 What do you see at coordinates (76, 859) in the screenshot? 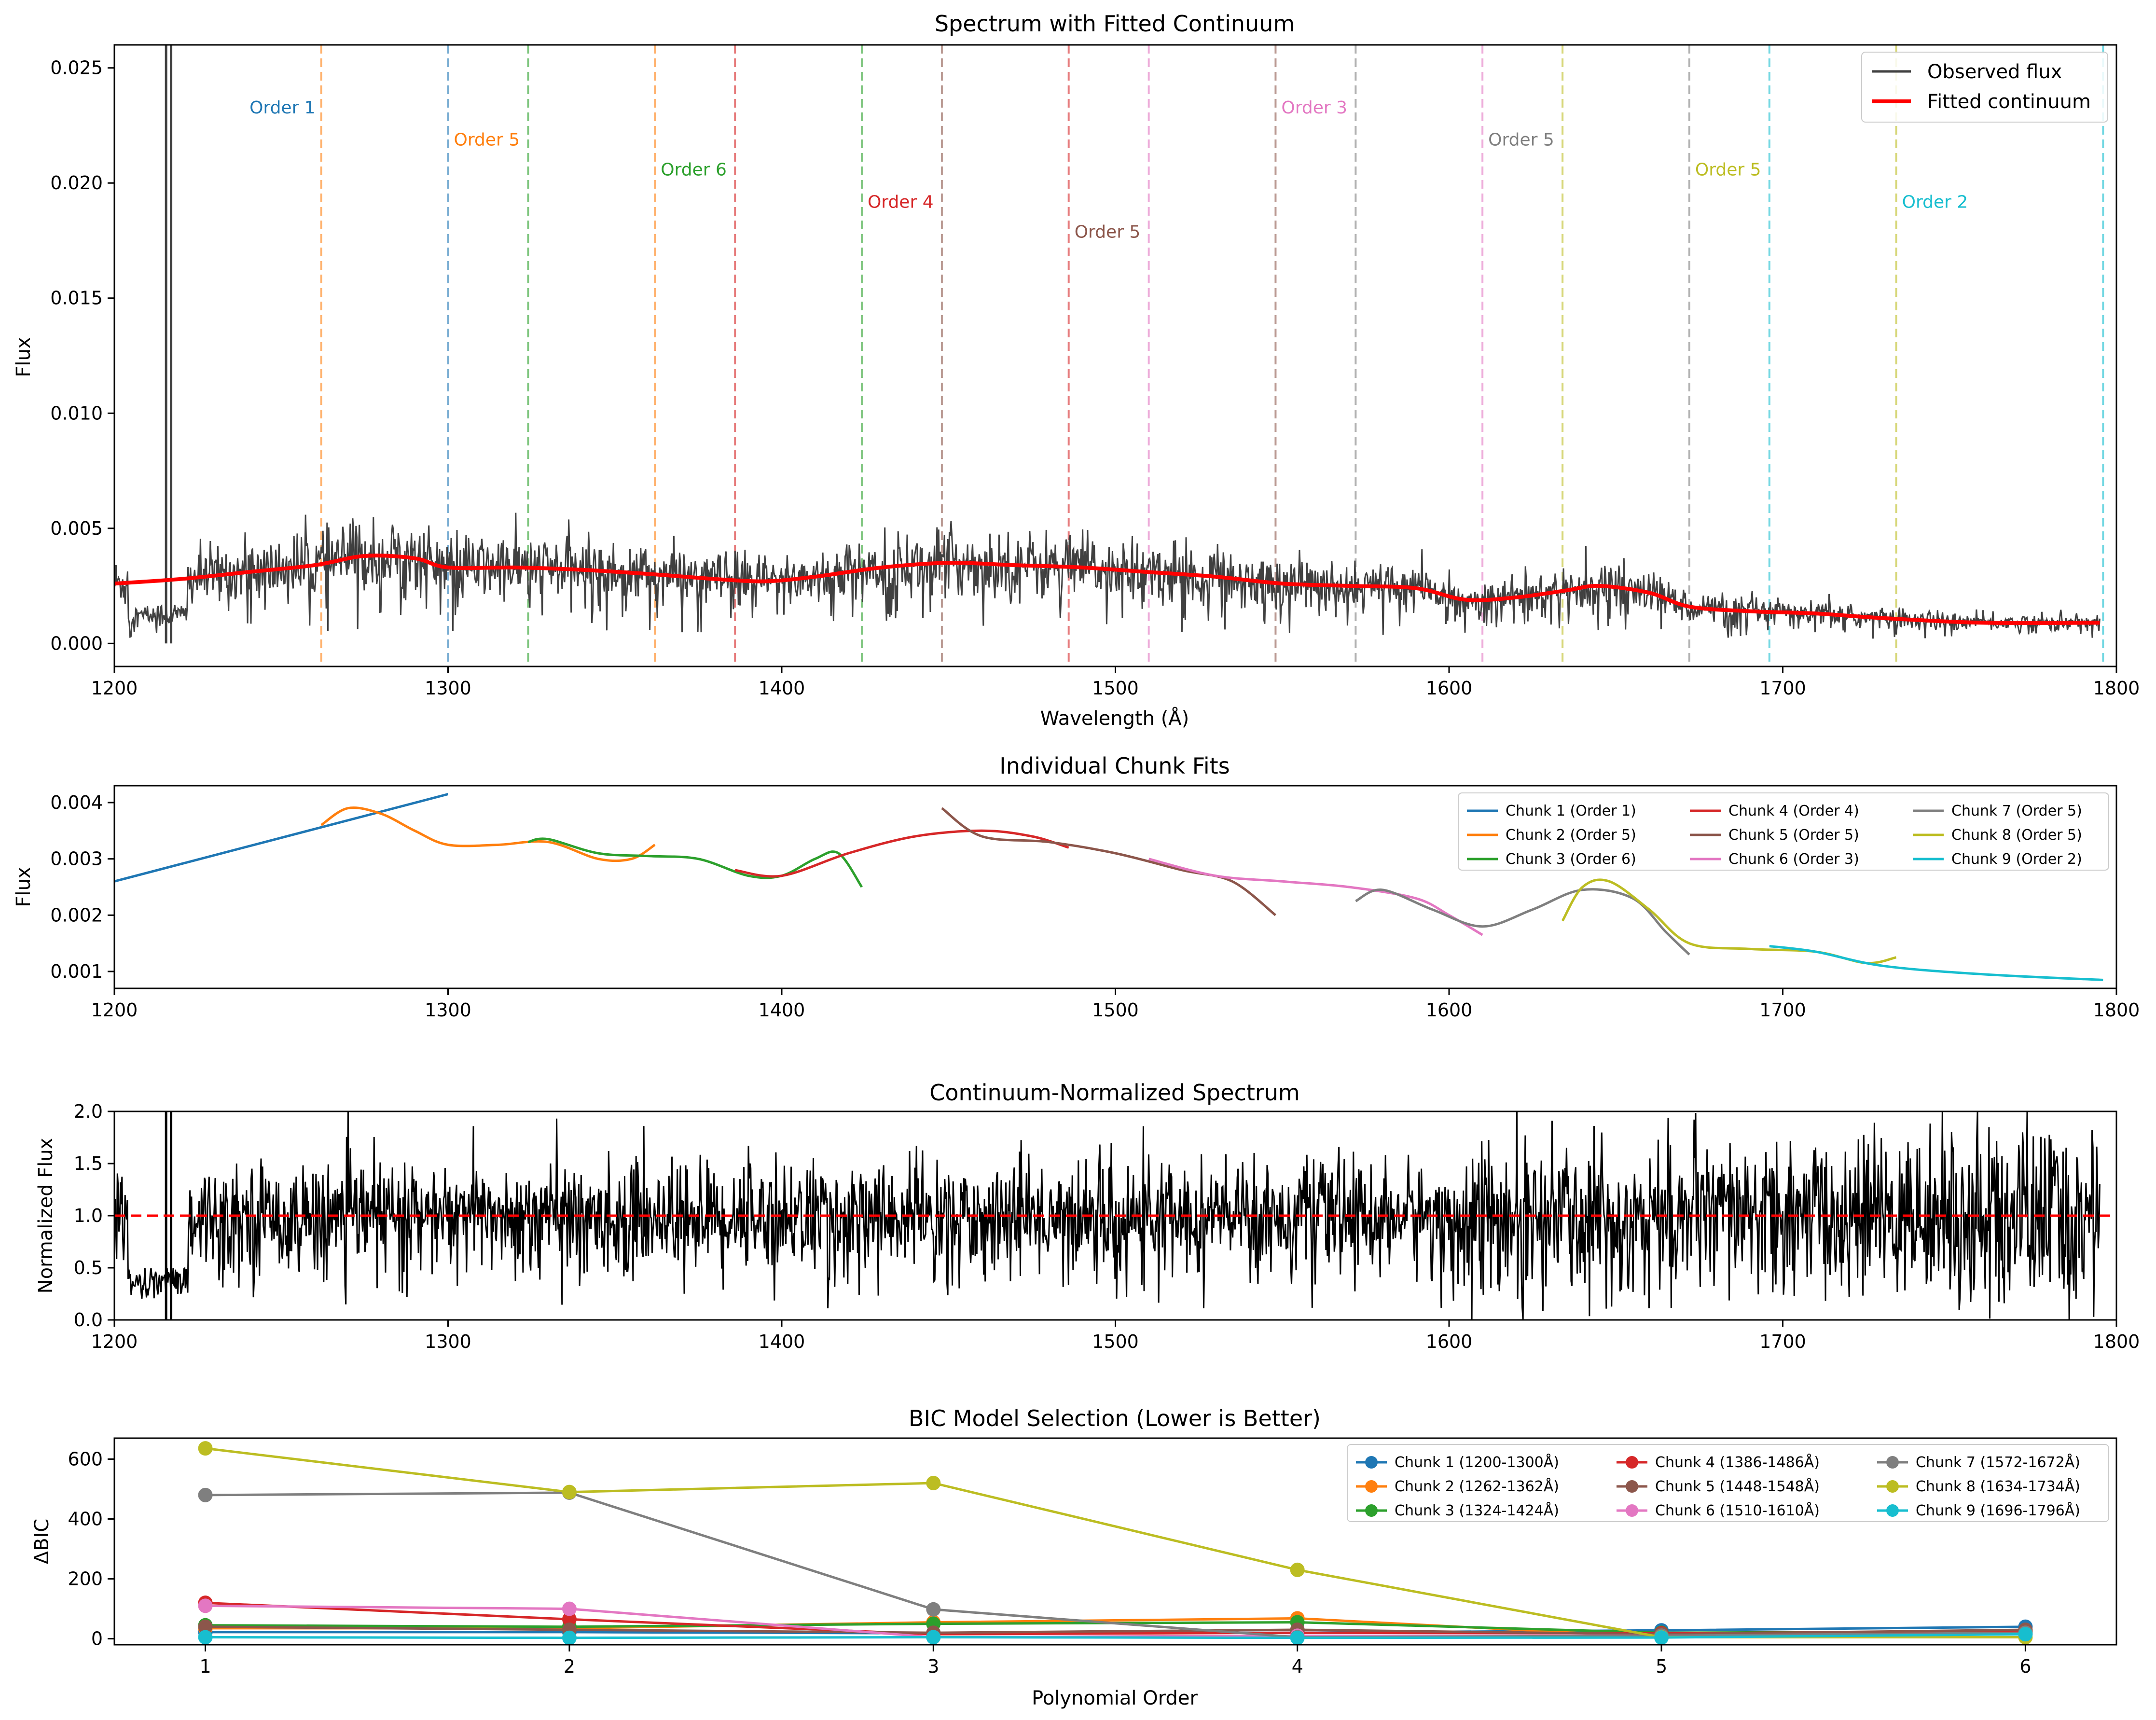
I see `y-tick-label: 0.003` at bounding box center [76, 859].